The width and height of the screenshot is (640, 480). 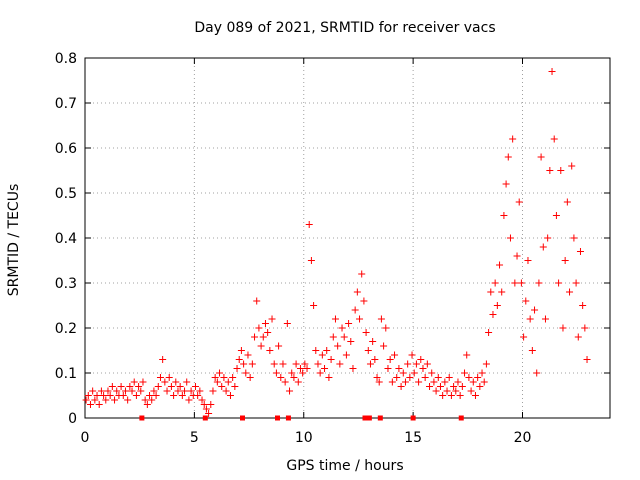 What do you see at coordinates (66, 149) in the screenshot?
I see `y-tick-label: 0.6` at bounding box center [66, 149].